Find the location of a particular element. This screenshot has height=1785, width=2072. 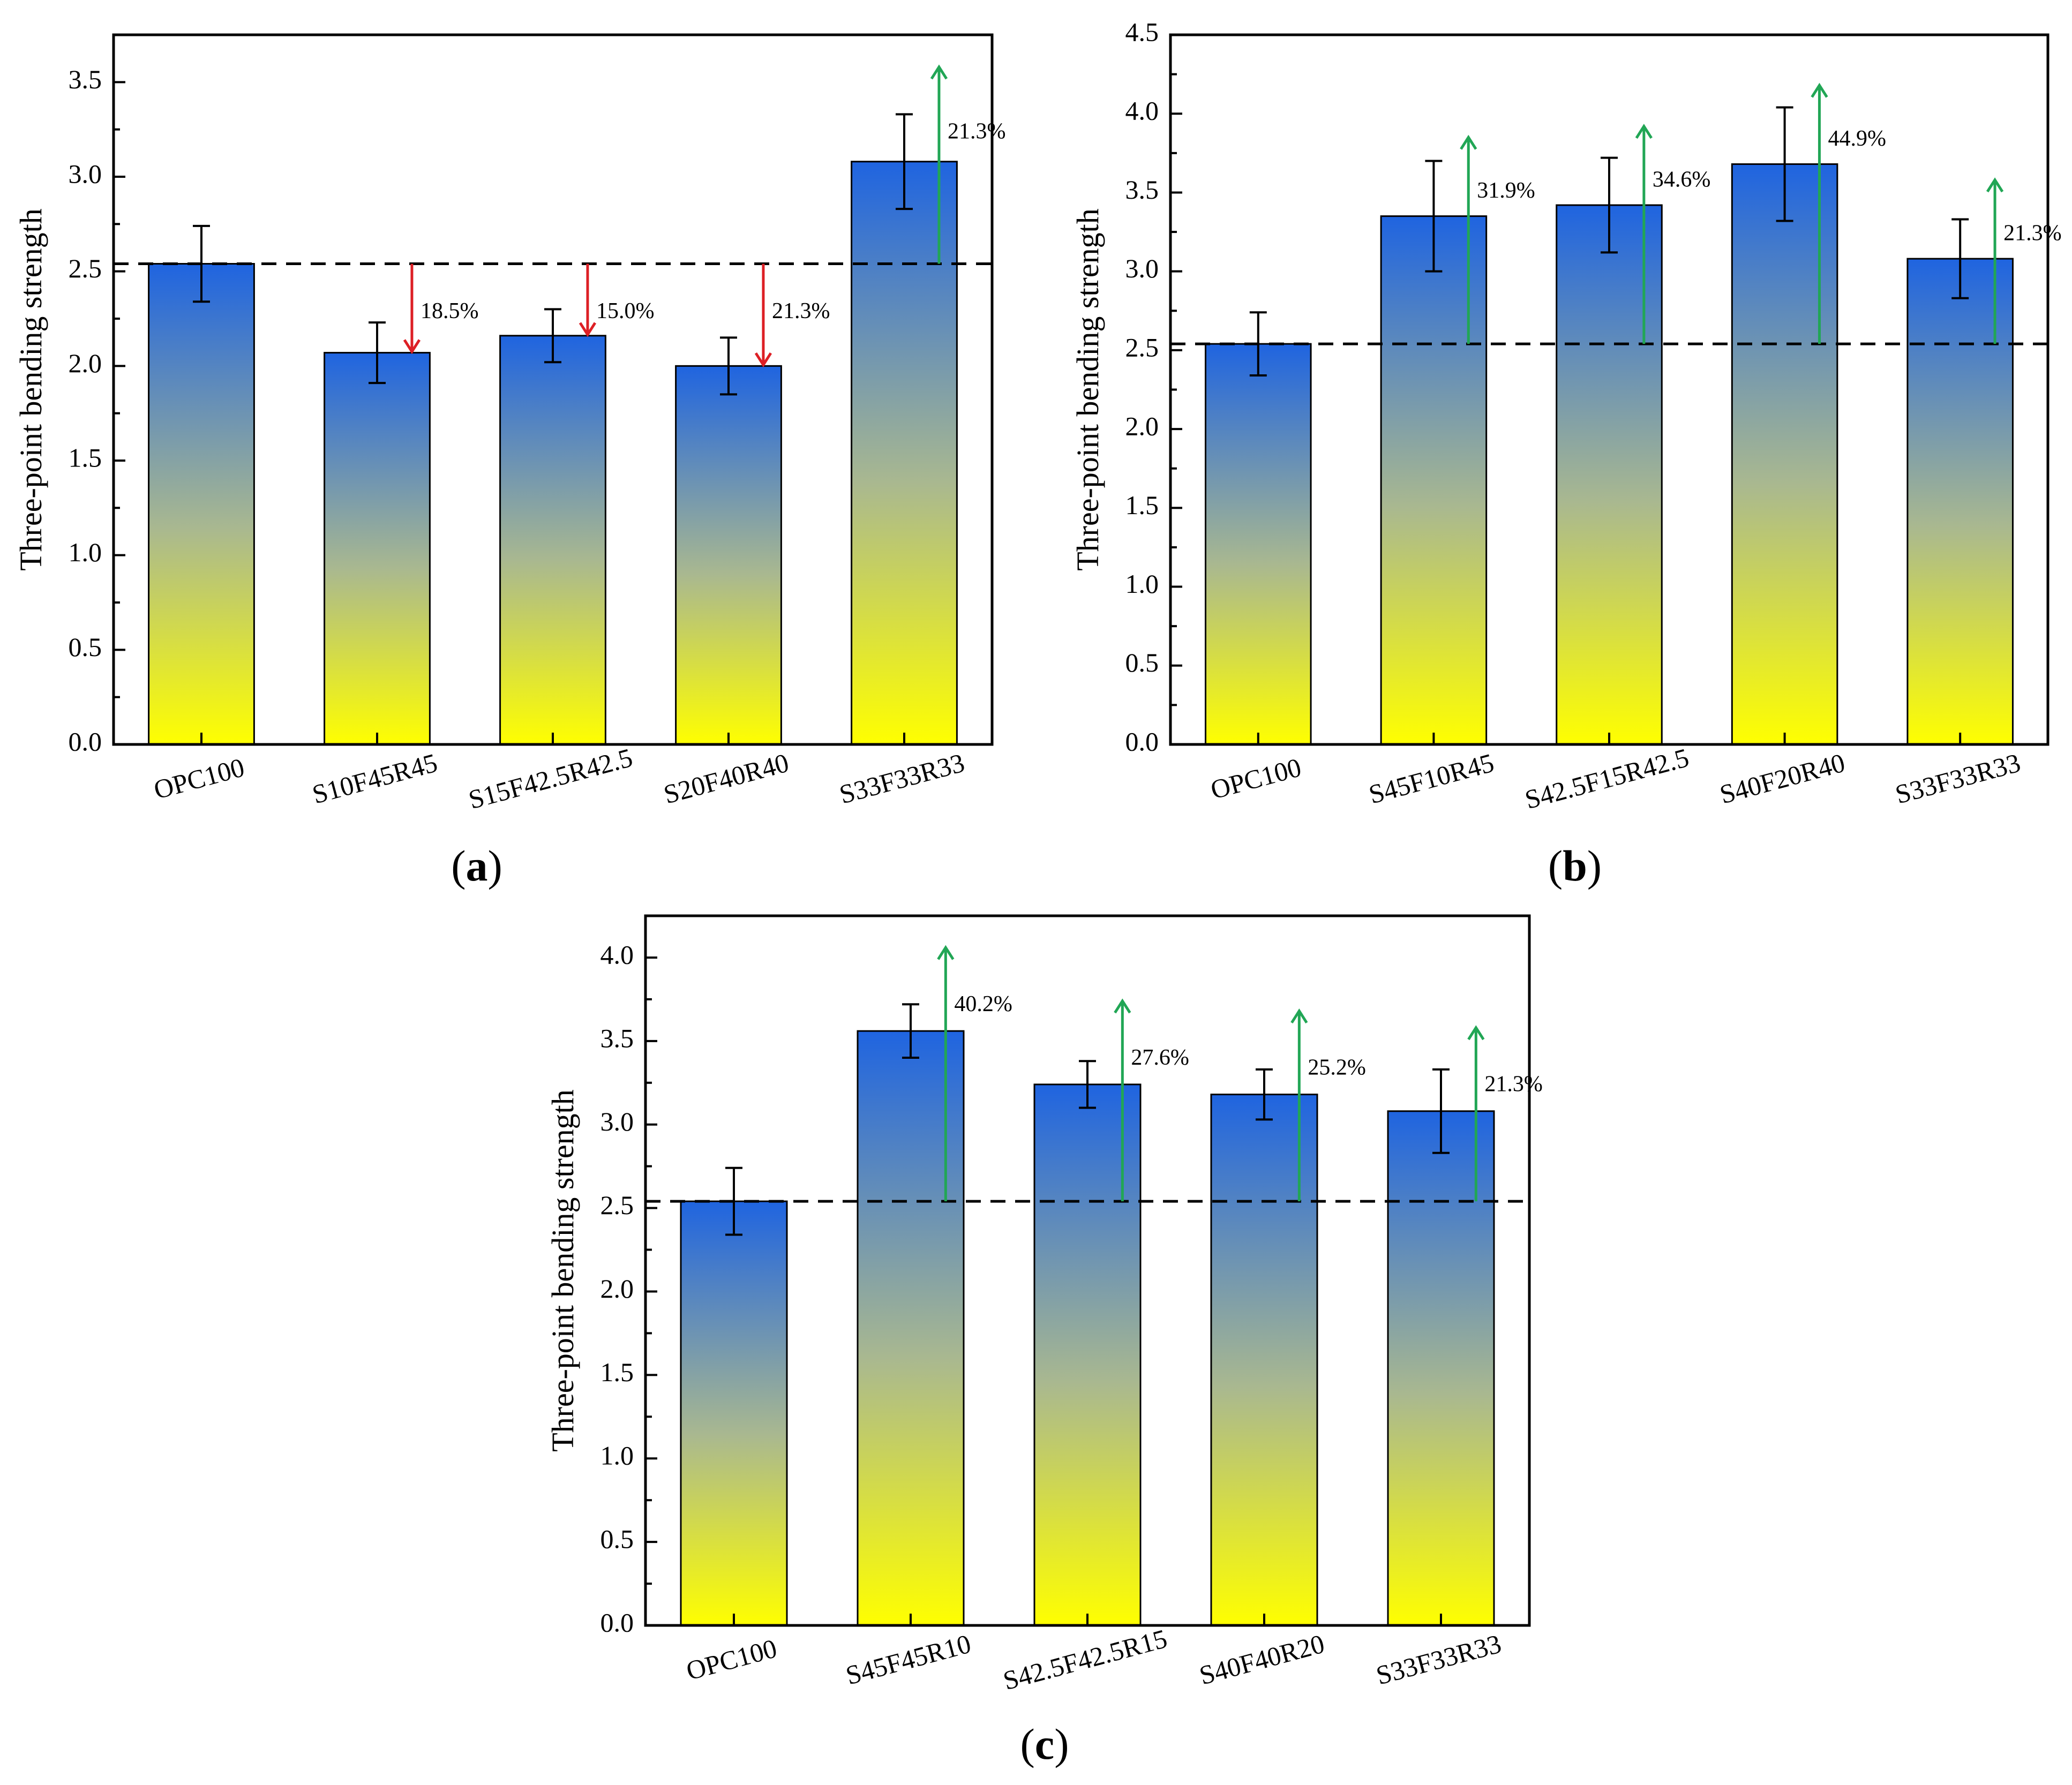

x-tick-label-a-2: S15F42.5R42.5 is located at coordinates (551, 778).